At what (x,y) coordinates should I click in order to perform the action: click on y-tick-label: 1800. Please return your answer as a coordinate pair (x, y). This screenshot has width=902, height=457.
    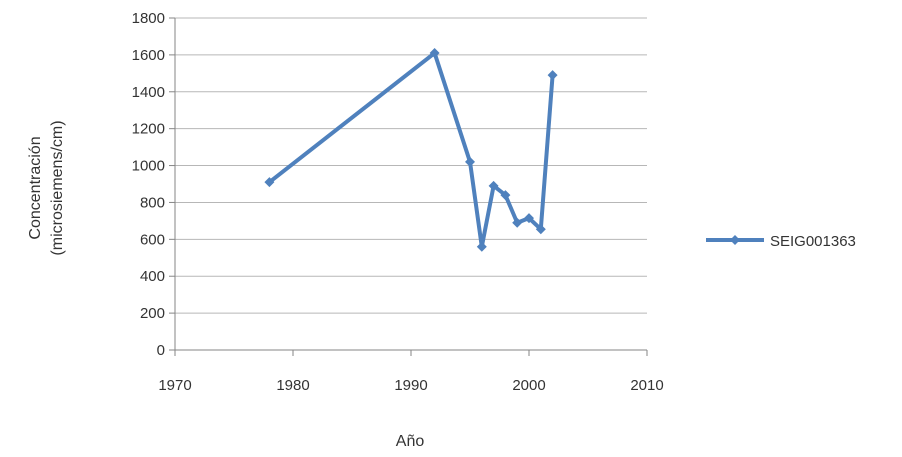
    Looking at the image, I should click on (148, 18).